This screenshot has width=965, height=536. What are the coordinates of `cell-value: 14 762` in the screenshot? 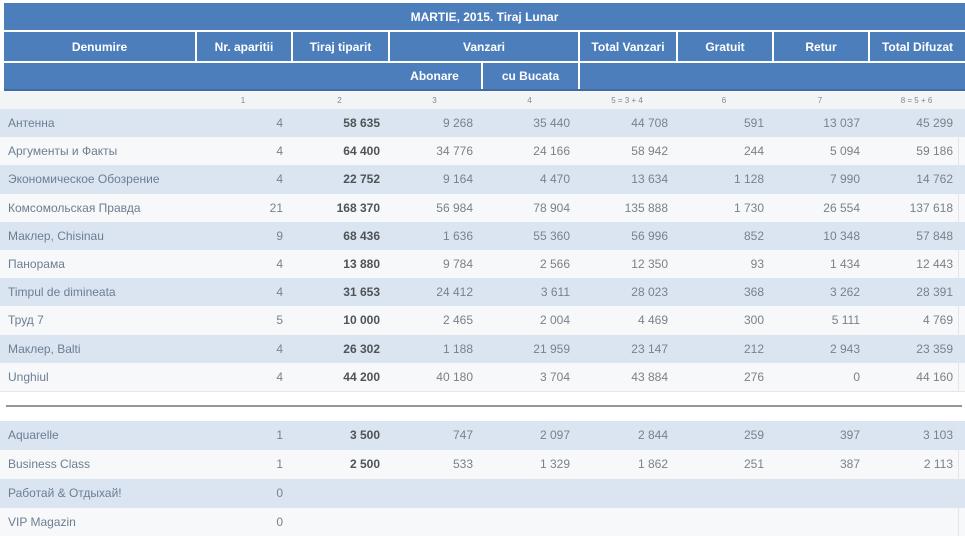 It's located at (934, 179).